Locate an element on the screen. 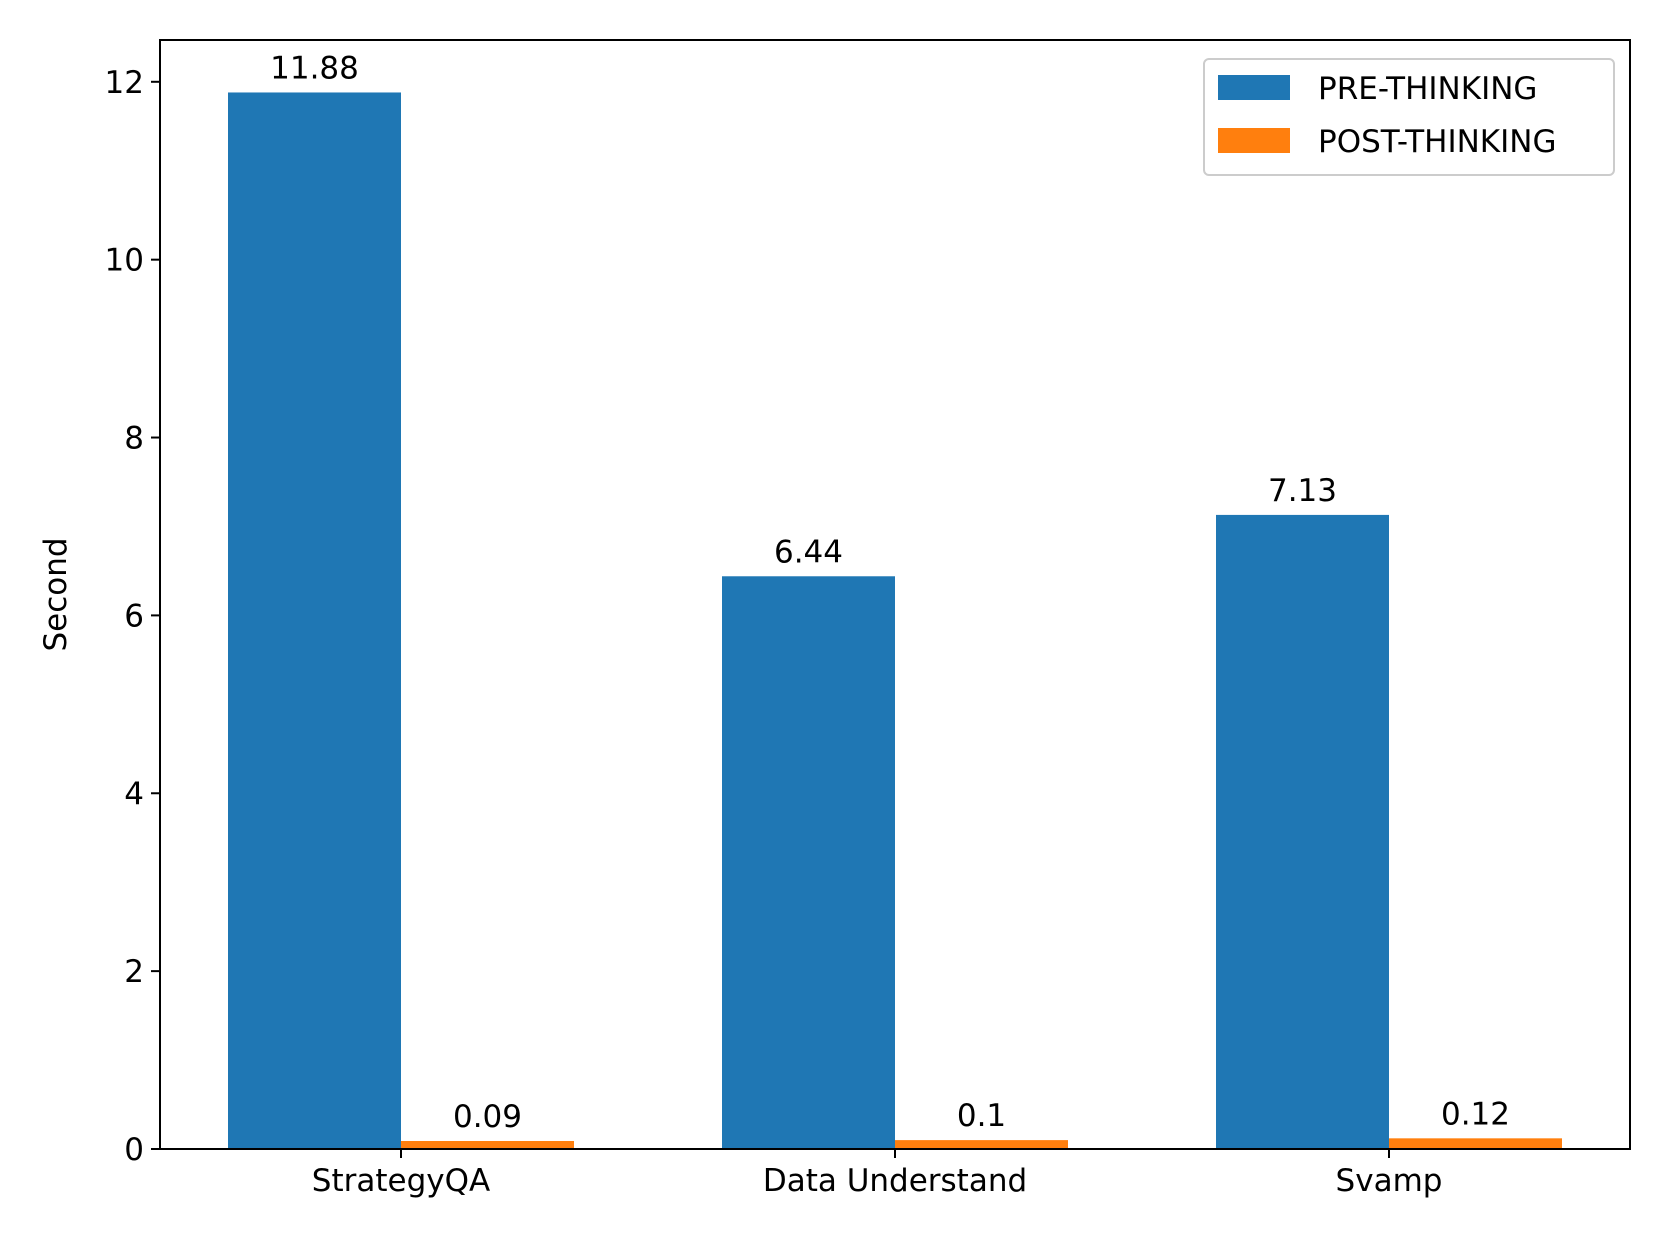 The height and width of the screenshot is (1245, 1660). x-tick-label: StrategyQA is located at coordinates (401, 1181).